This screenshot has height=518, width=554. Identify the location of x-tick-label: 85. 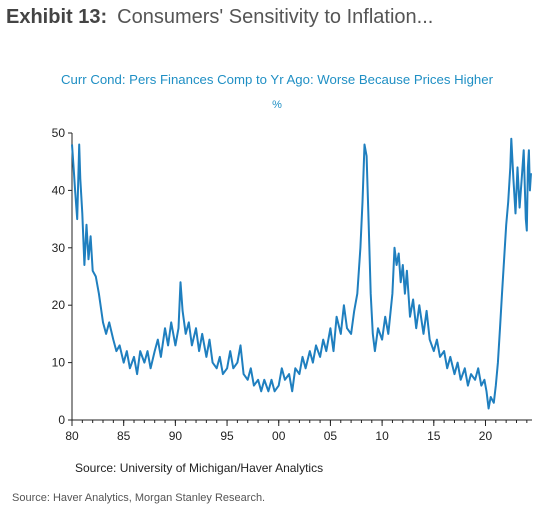
(124, 436).